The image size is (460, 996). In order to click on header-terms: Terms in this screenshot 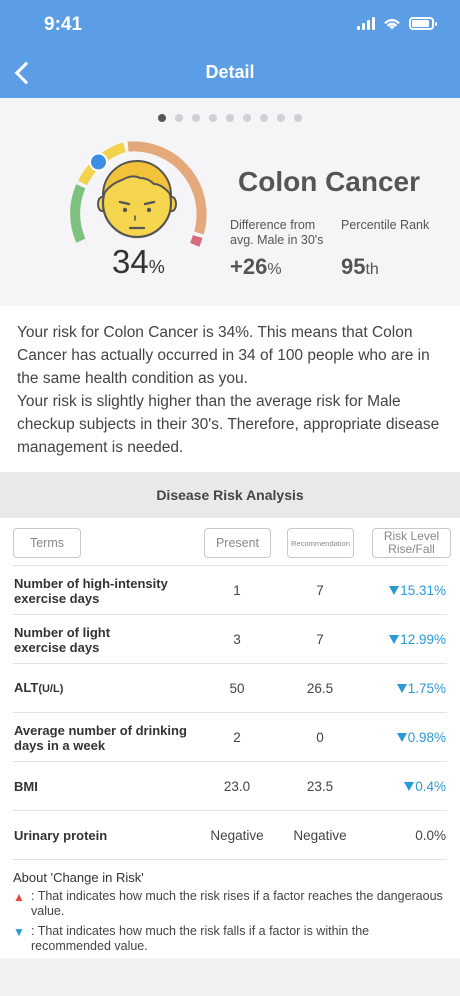, I will do `click(47, 543)`.